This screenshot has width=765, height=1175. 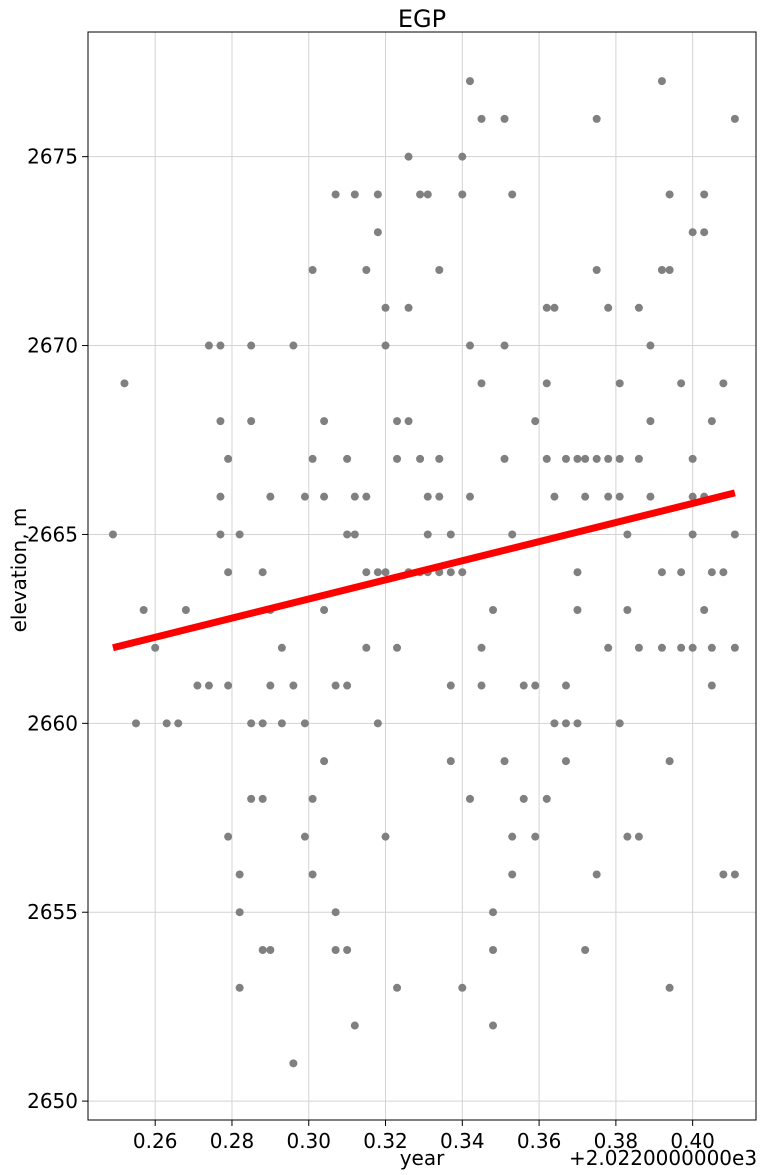 What do you see at coordinates (155, 1141) in the screenshot?
I see `x-tick-label: 0.26` at bounding box center [155, 1141].